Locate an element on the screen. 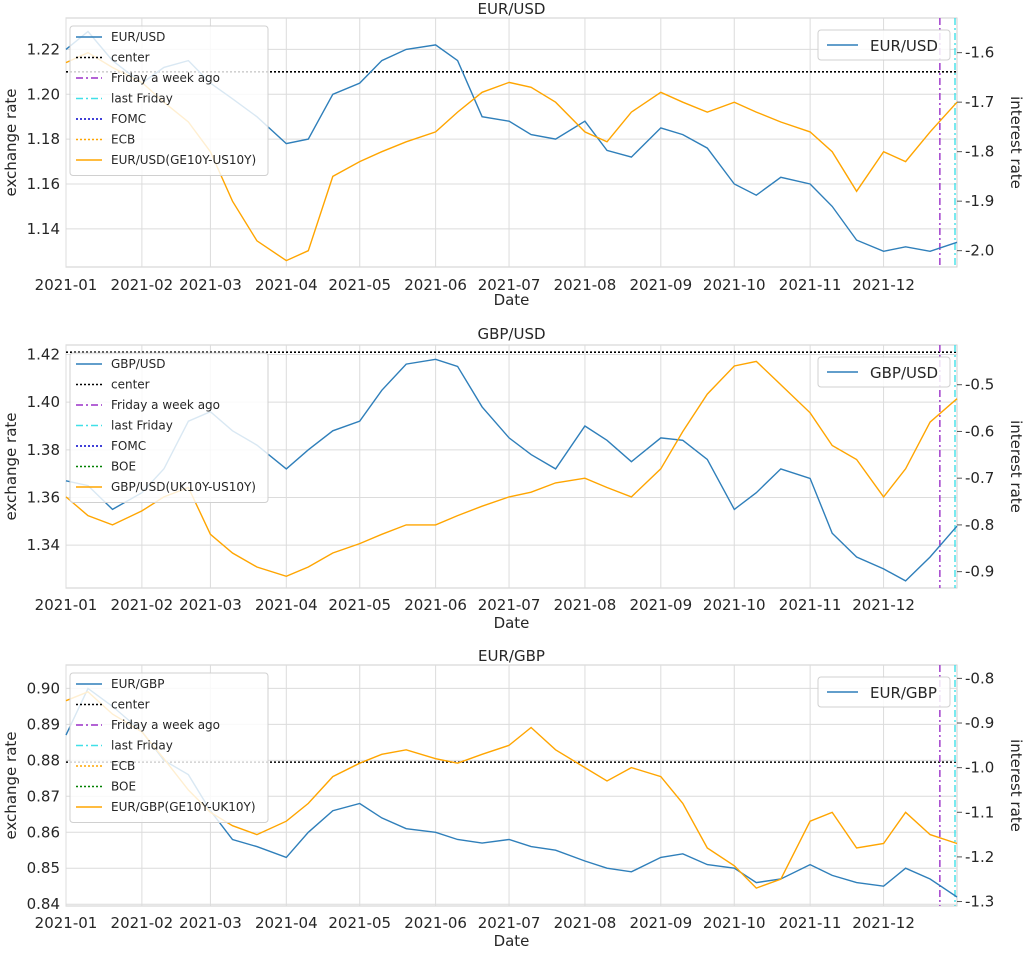 This screenshot has height=963, width=1024. y-tick-label: 0.89 is located at coordinates (43, 724).